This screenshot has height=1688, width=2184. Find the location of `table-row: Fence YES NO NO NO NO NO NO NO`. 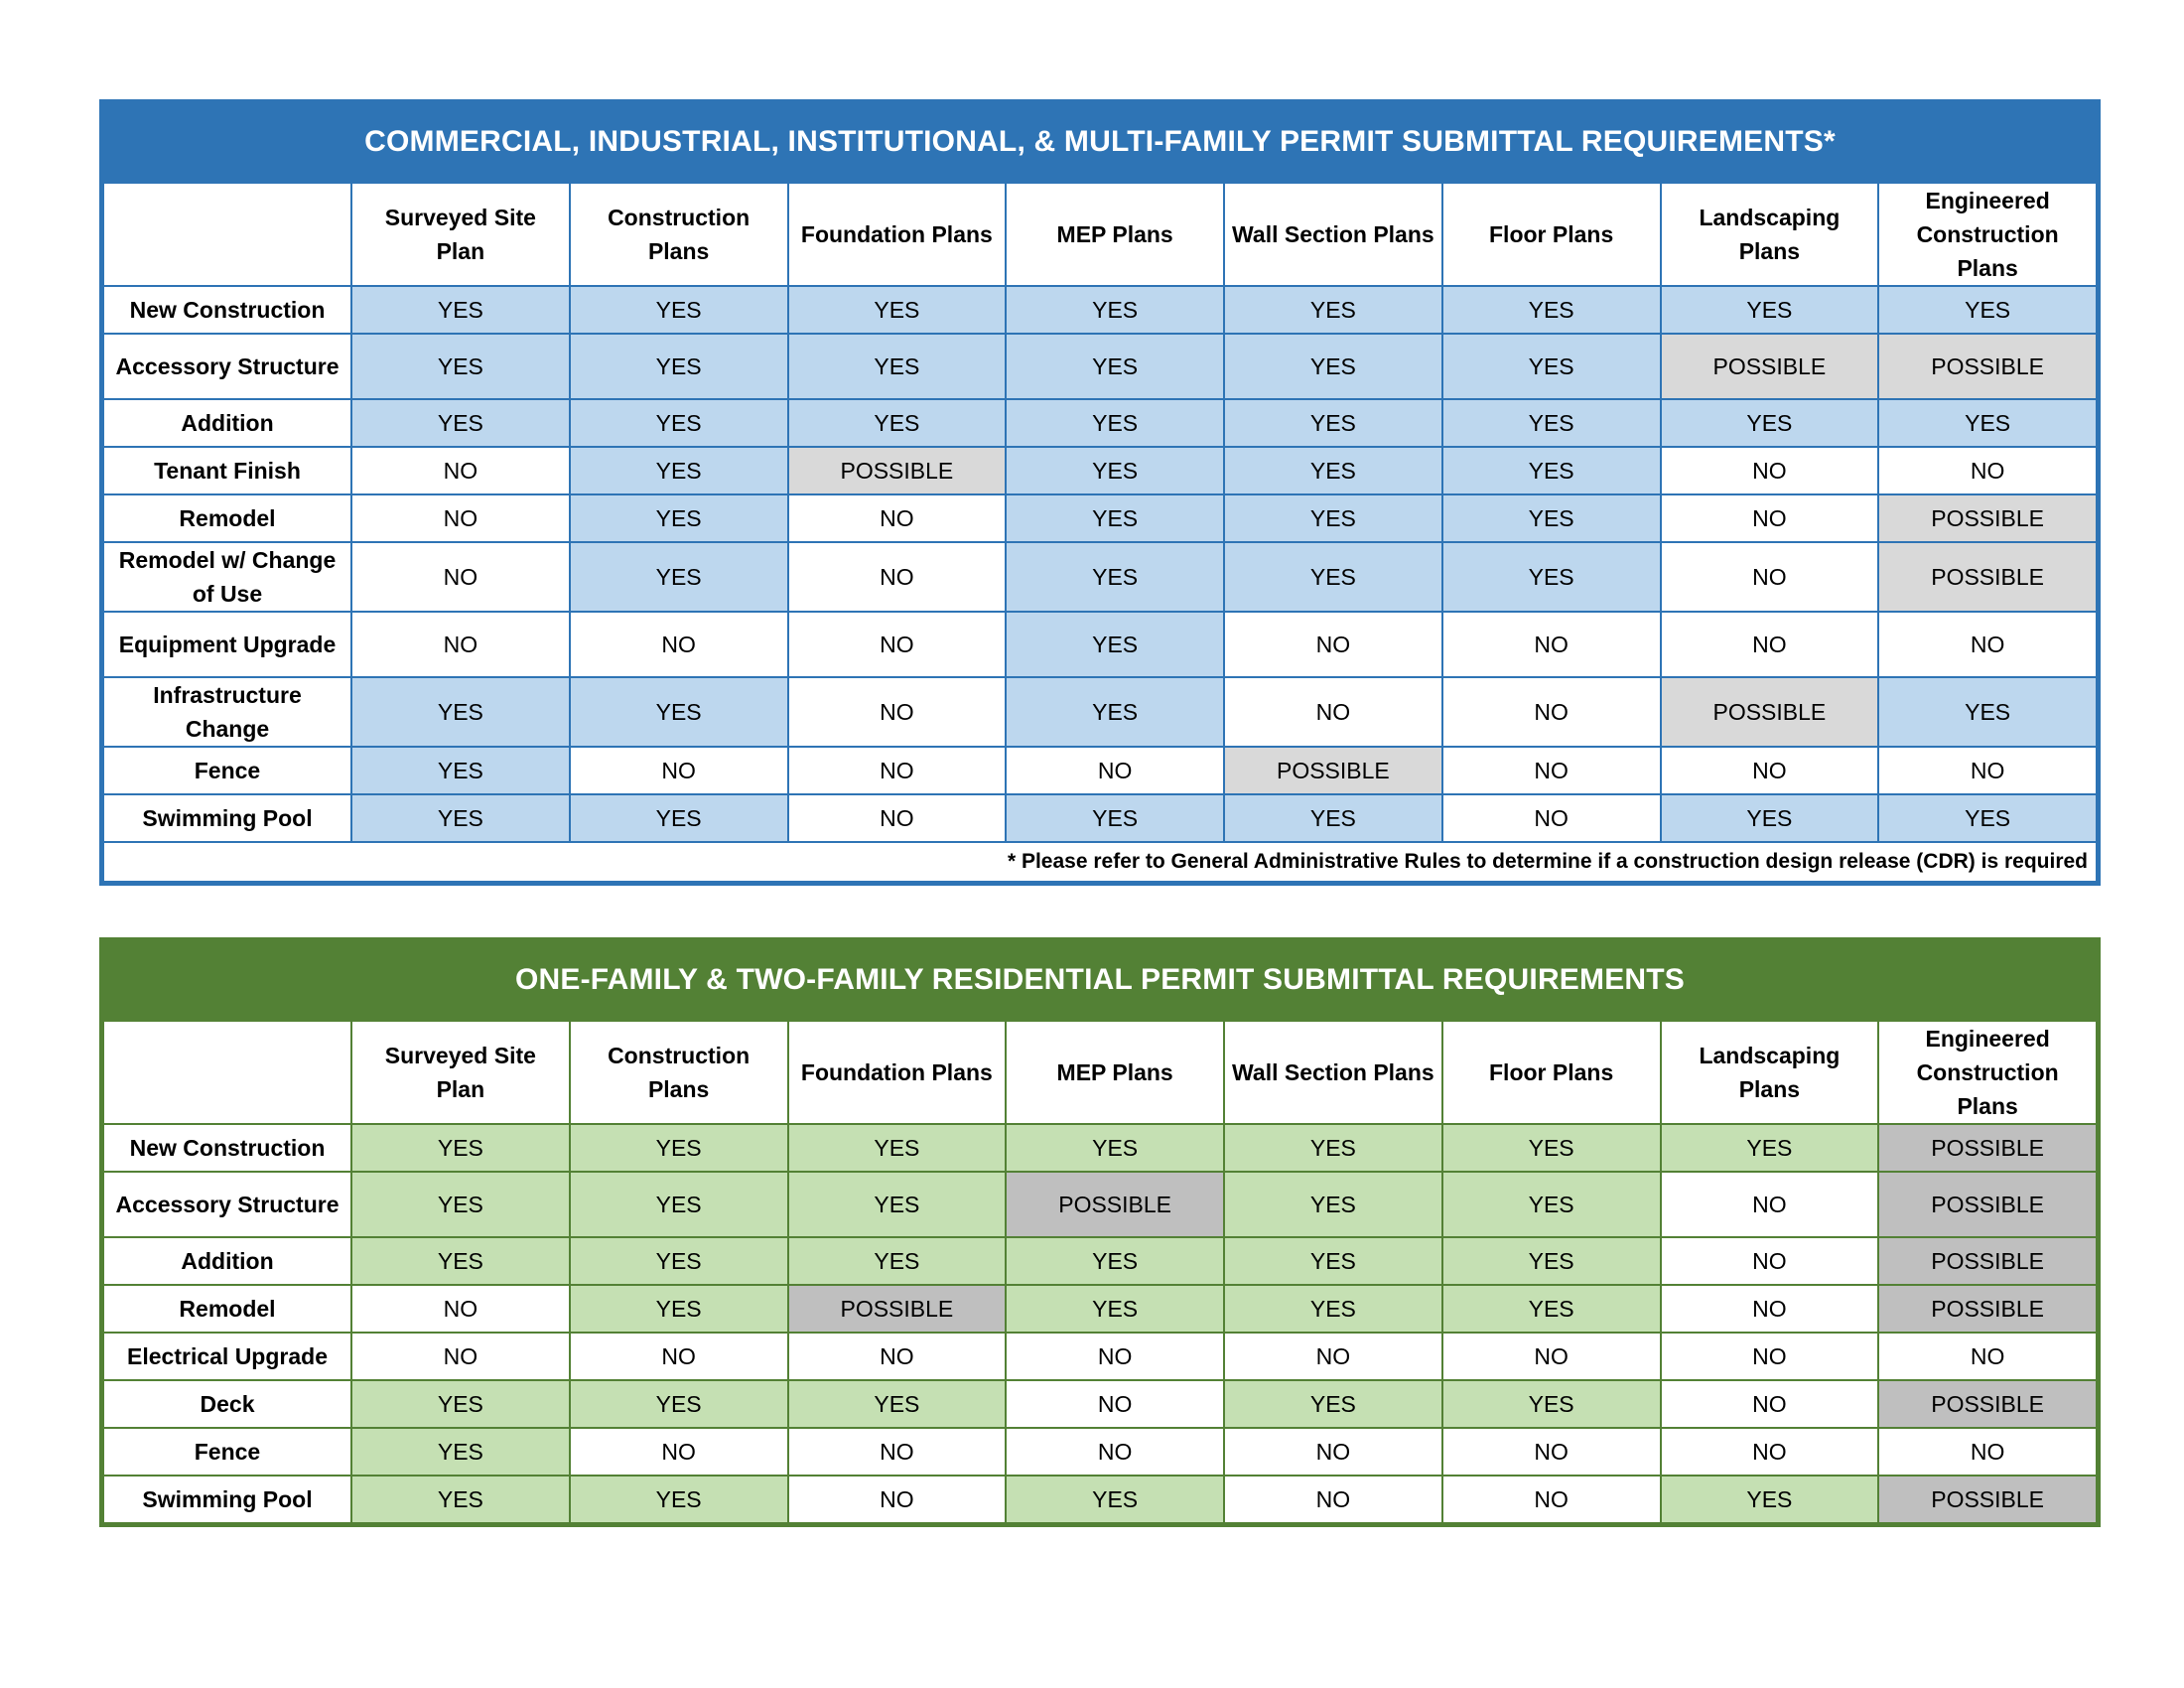

table-row: Fence YES NO NO NO NO NO NO NO is located at coordinates (1100, 1452).